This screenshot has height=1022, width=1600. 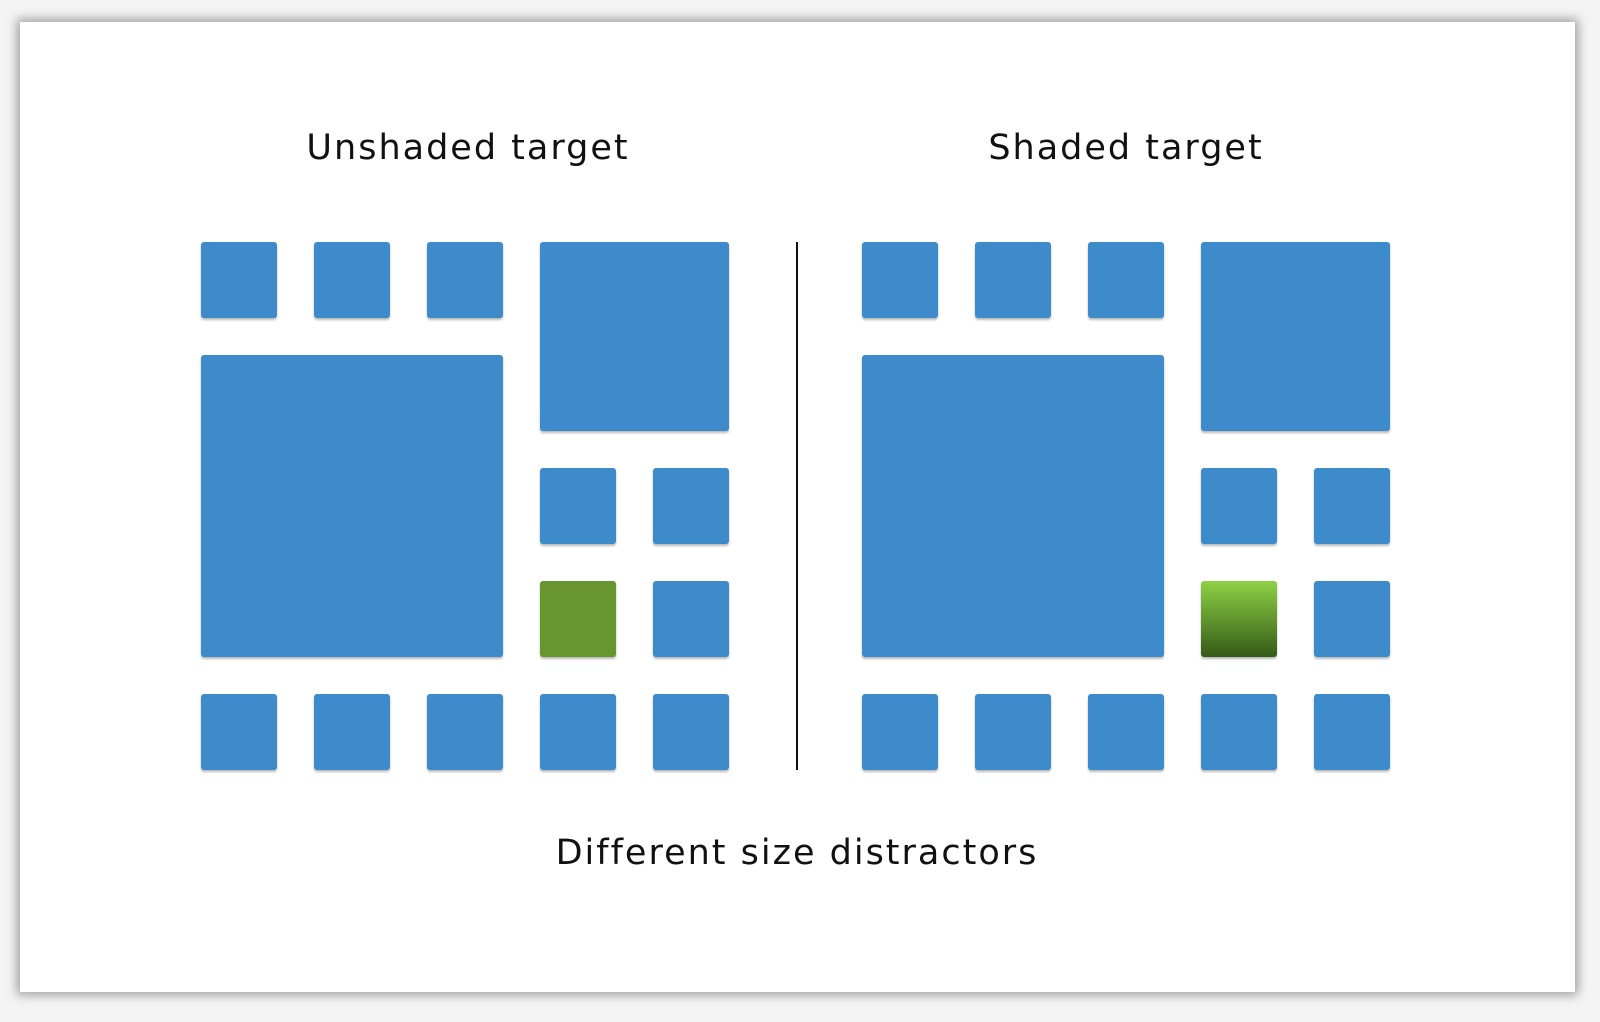 What do you see at coordinates (797, 506) in the screenshot?
I see `panel-divider` at bounding box center [797, 506].